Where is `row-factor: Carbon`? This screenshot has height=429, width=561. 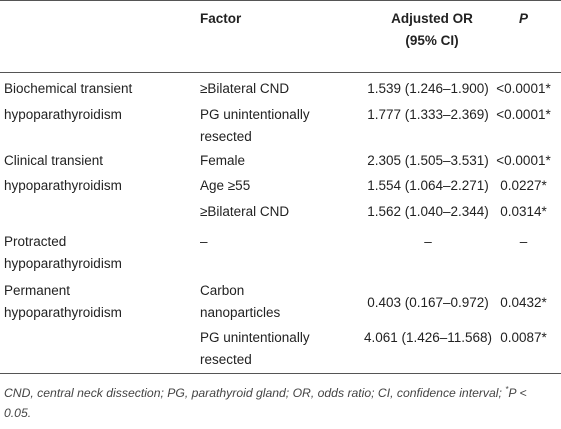 row-factor: Carbon is located at coordinates (222, 290).